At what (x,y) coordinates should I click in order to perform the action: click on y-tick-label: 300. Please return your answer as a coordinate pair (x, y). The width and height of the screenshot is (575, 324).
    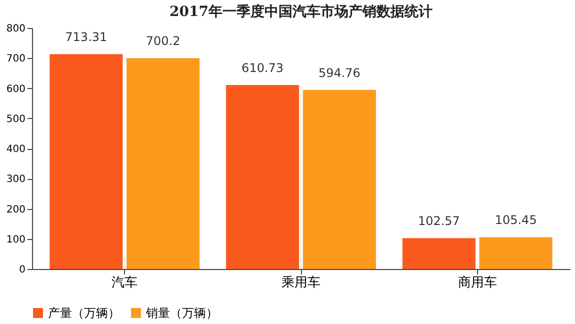
    Looking at the image, I should click on (16, 180).